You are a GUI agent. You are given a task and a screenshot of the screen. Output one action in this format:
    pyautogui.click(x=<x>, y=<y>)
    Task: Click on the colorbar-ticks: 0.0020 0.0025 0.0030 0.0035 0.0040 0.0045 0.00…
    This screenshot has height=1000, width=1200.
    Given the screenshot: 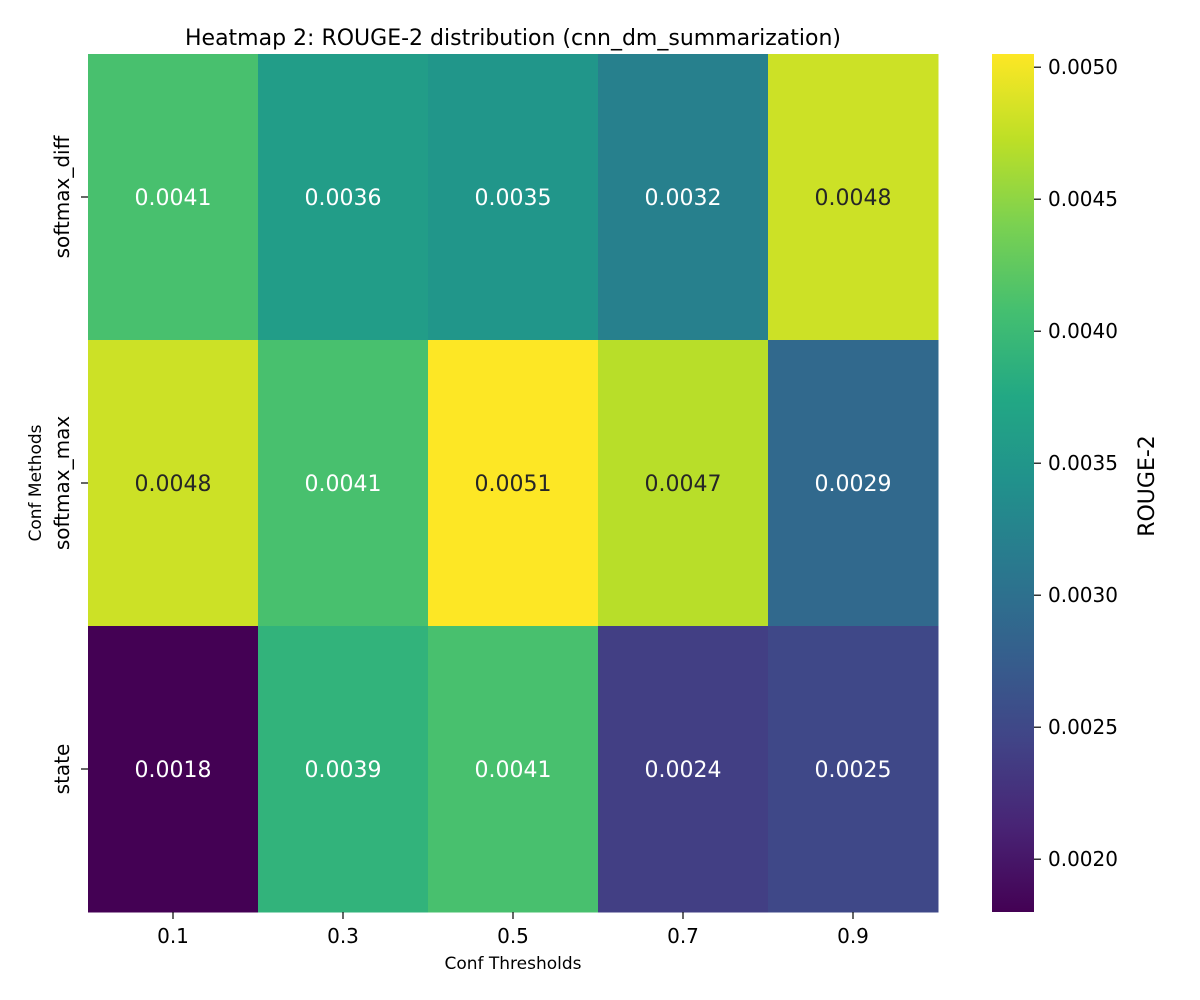 What is the action you would take?
    pyautogui.click(x=1076, y=463)
    